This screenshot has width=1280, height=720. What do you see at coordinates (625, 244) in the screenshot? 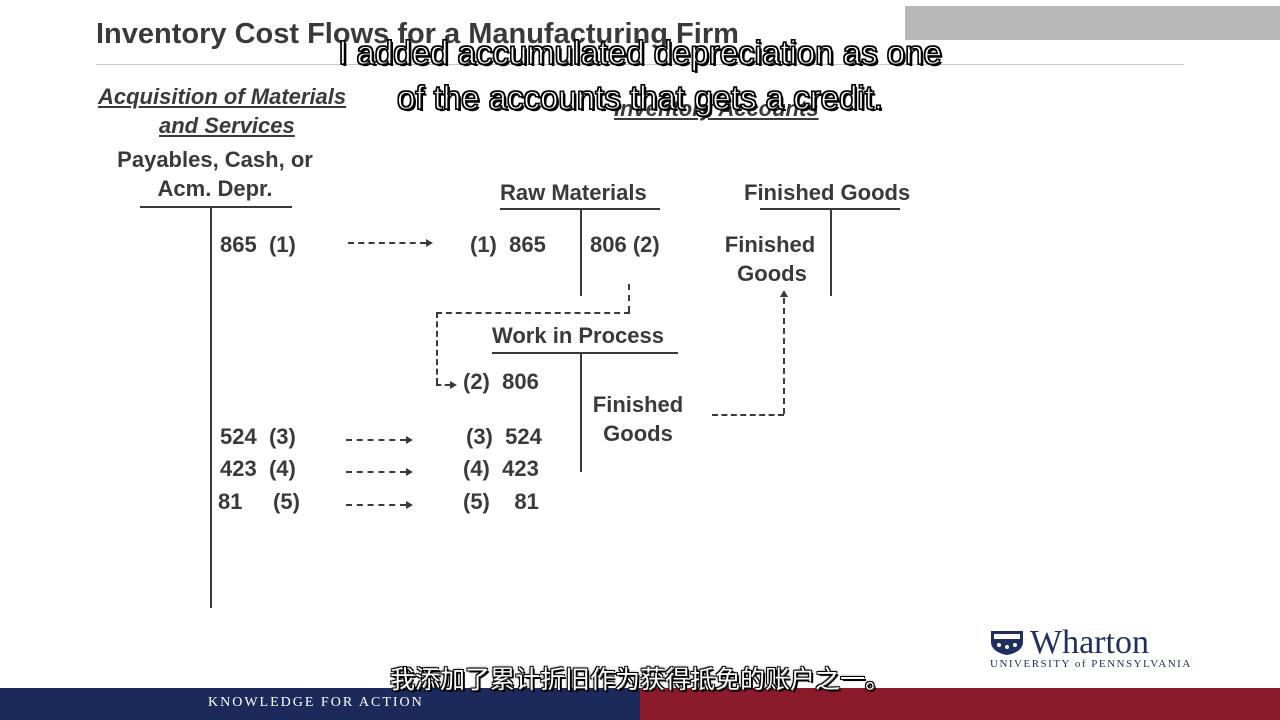
I see `raw-materials-credit: 806 (2)` at bounding box center [625, 244].